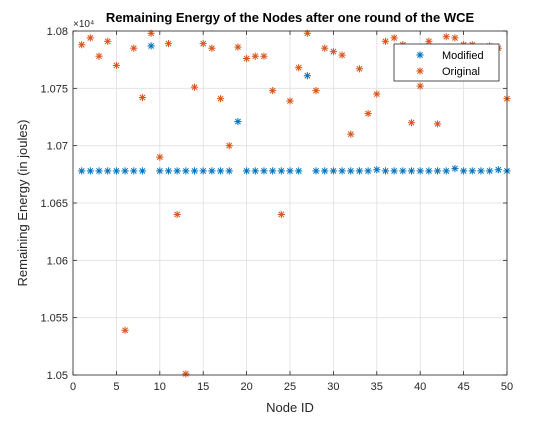  What do you see at coordinates (22, 203) in the screenshot?
I see `y-axis-label: Remaining Energy (in joules)` at bounding box center [22, 203].